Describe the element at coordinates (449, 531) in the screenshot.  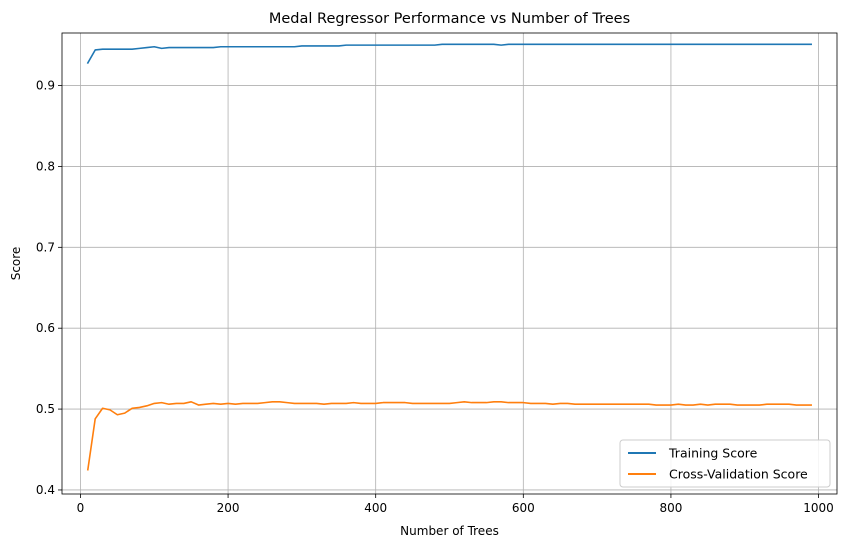
I see `x-axis-label: Number of Trees` at that location.